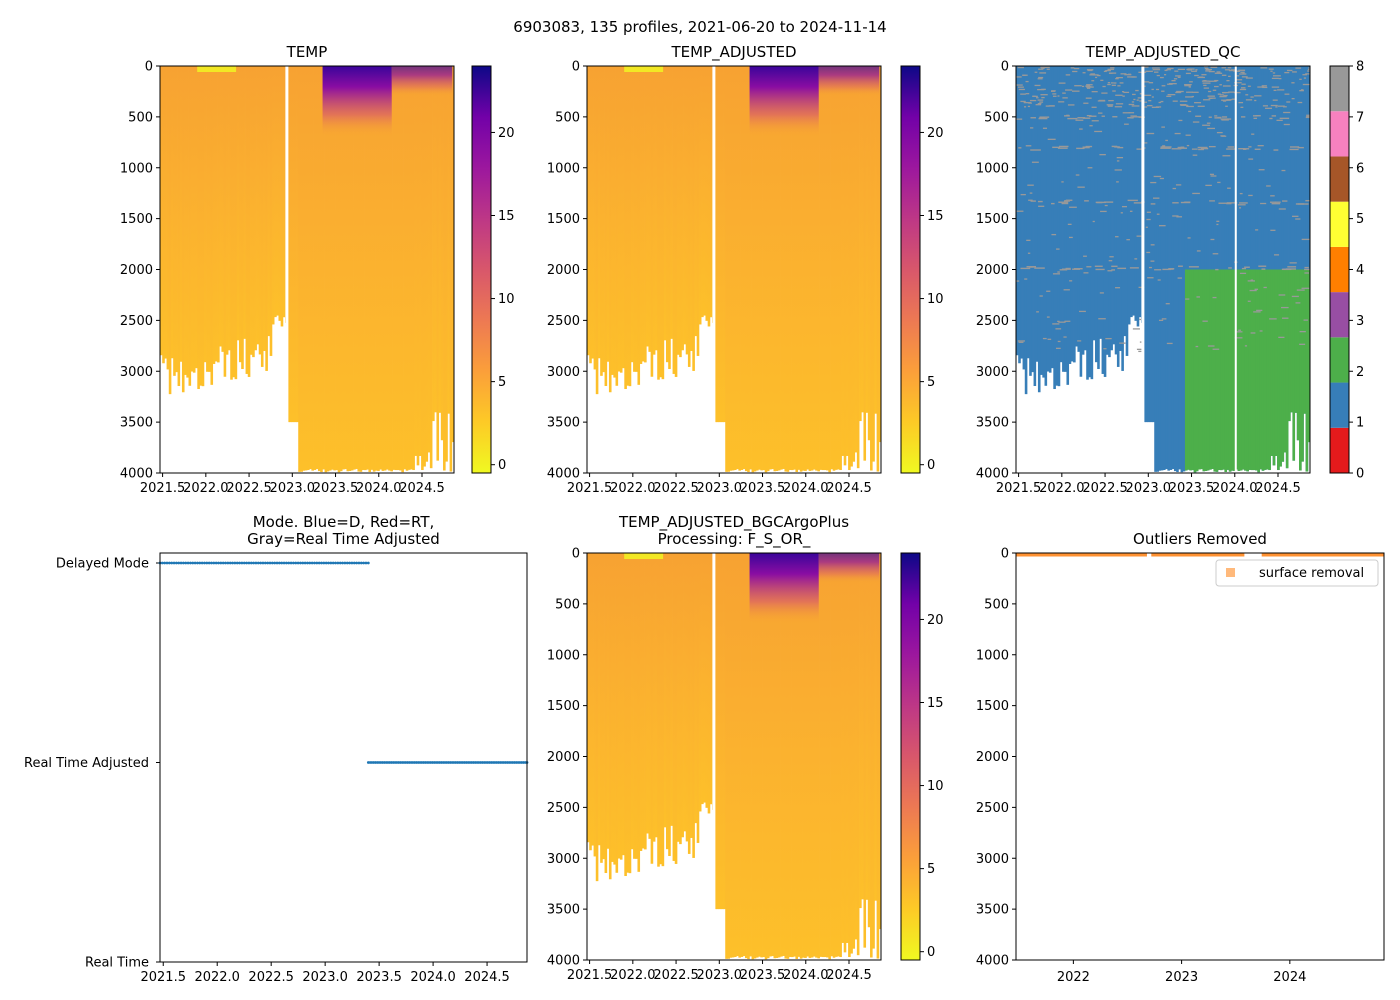  Describe the element at coordinates (506, 216) in the screenshot. I see `chart-temp-colorbar-tick-label: 15` at that location.